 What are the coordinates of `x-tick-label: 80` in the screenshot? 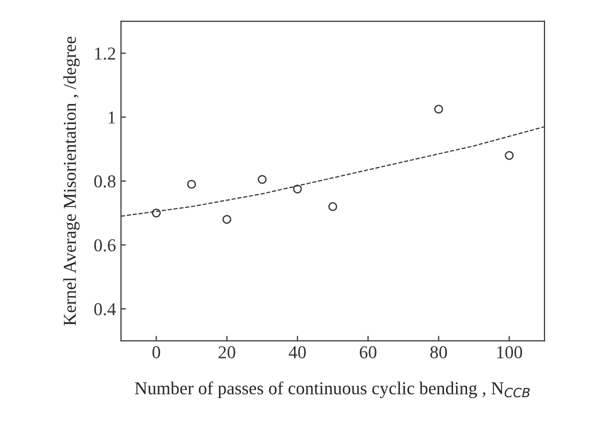 It's located at (438, 352).